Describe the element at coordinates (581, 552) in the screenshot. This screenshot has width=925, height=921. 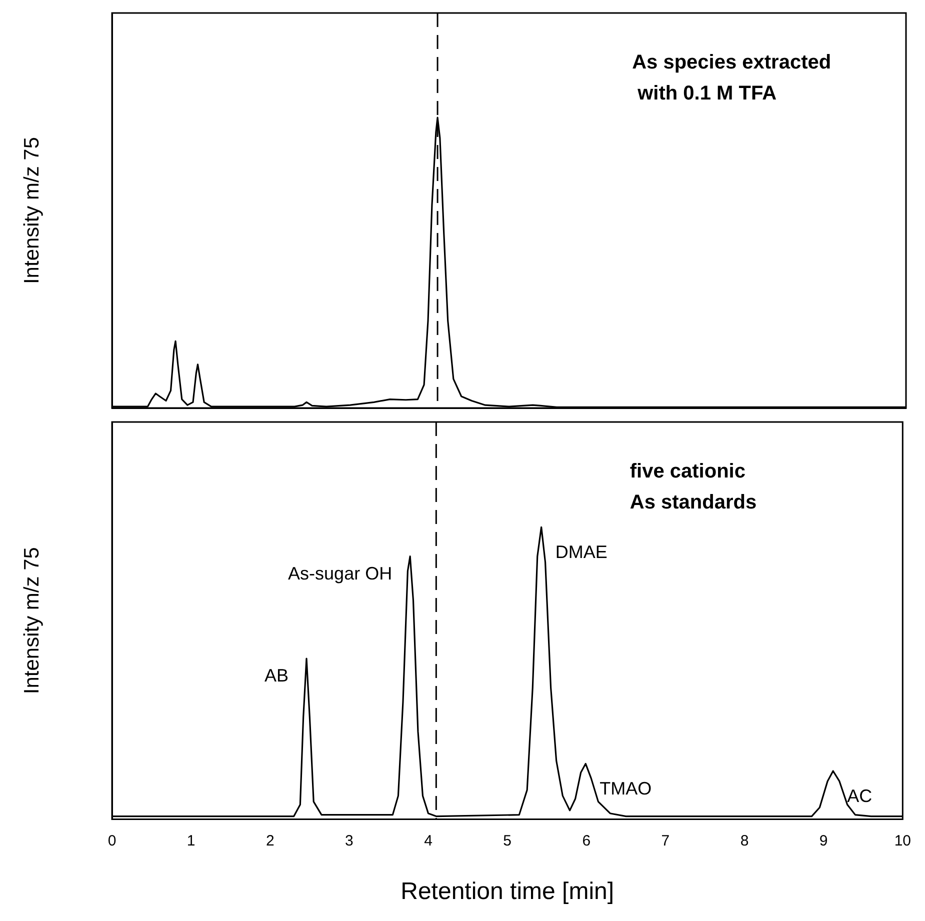
I see `annotation: DMAE` at that location.